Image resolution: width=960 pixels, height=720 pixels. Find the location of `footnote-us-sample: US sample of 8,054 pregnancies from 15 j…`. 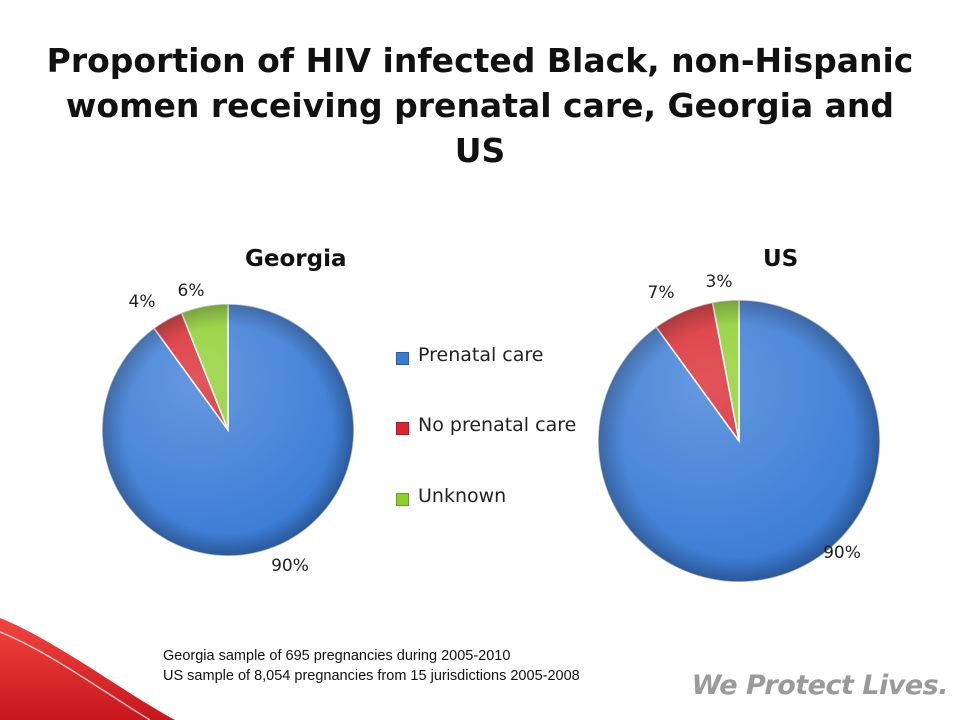

footnote-us-sample: US sample of 8,054 pregnancies from 15 j… is located at coordinates (371, 676).